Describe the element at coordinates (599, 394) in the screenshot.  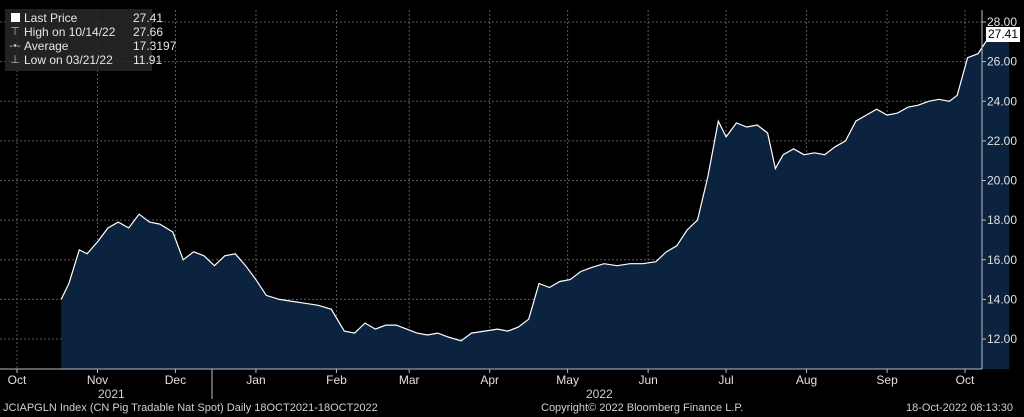
I see `year-label-2022: 2022` at that location.